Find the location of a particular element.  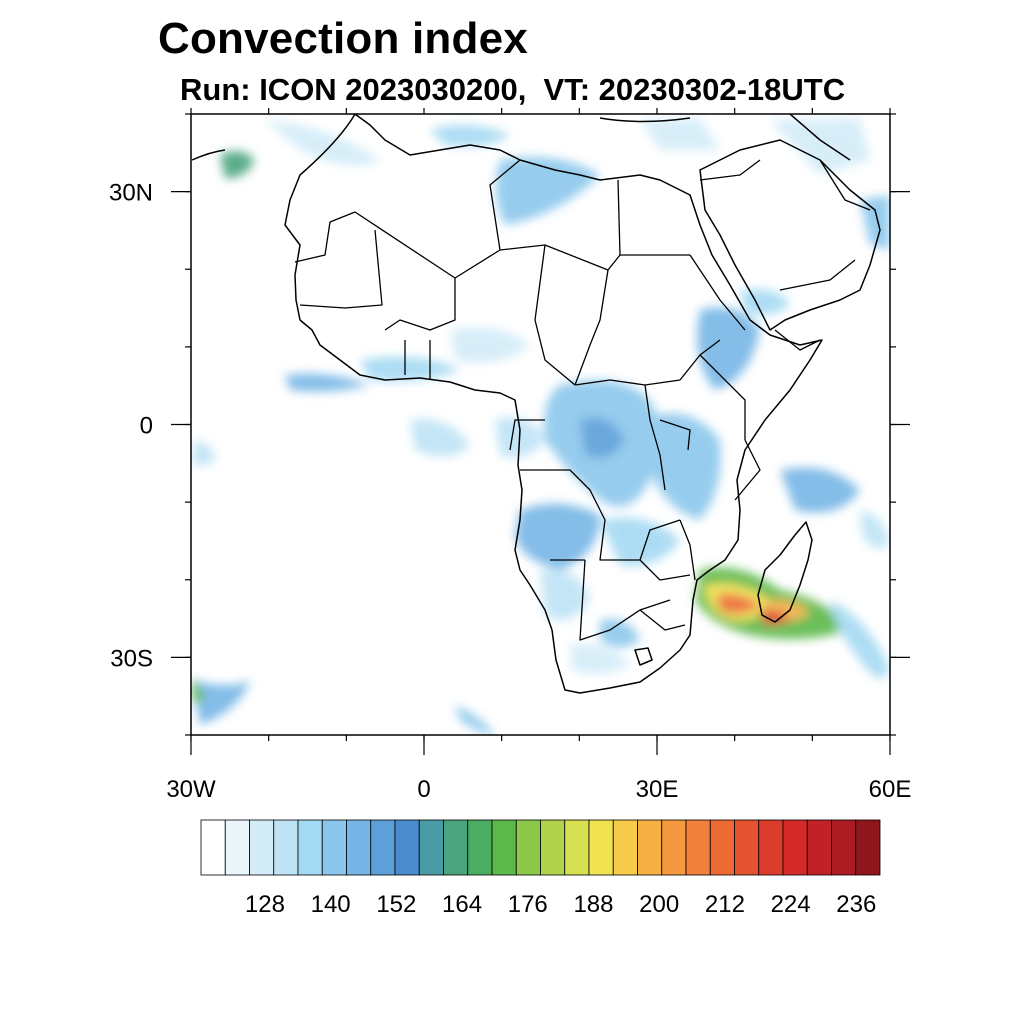

colorbar-label: 188 is located at coordinates (593, 904).